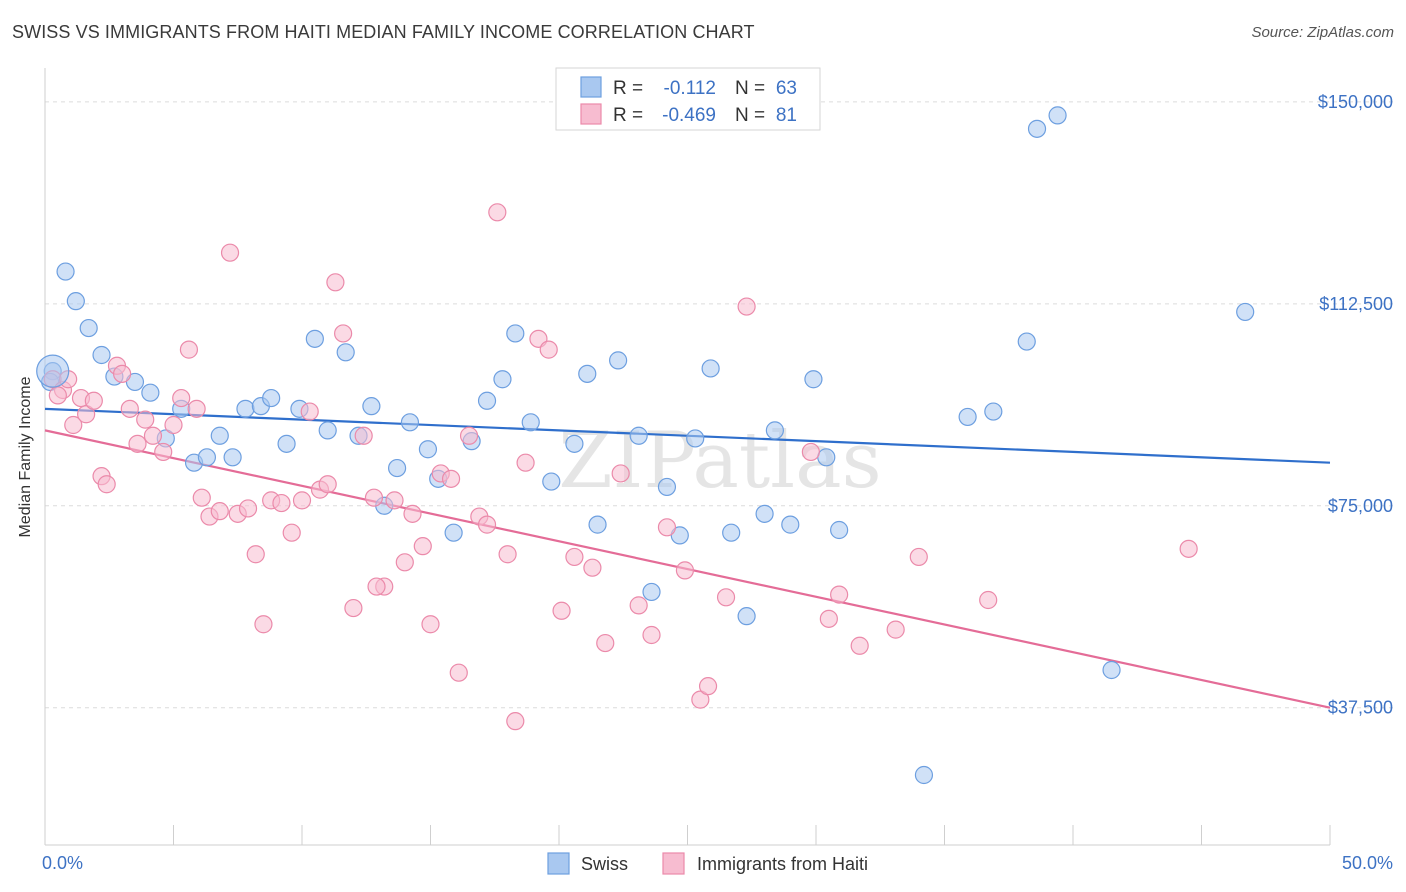  I want to click on series-legend-label: Immigrants from Haiti, so click(782, 864).